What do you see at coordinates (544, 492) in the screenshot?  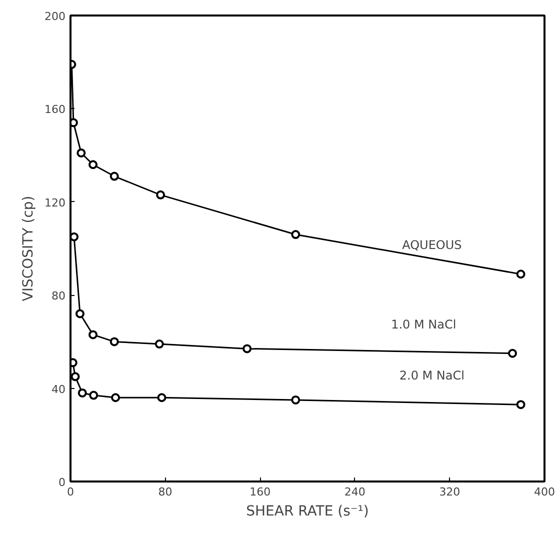 I see `x-tick-label: 400` at bounding box center [544, 492].